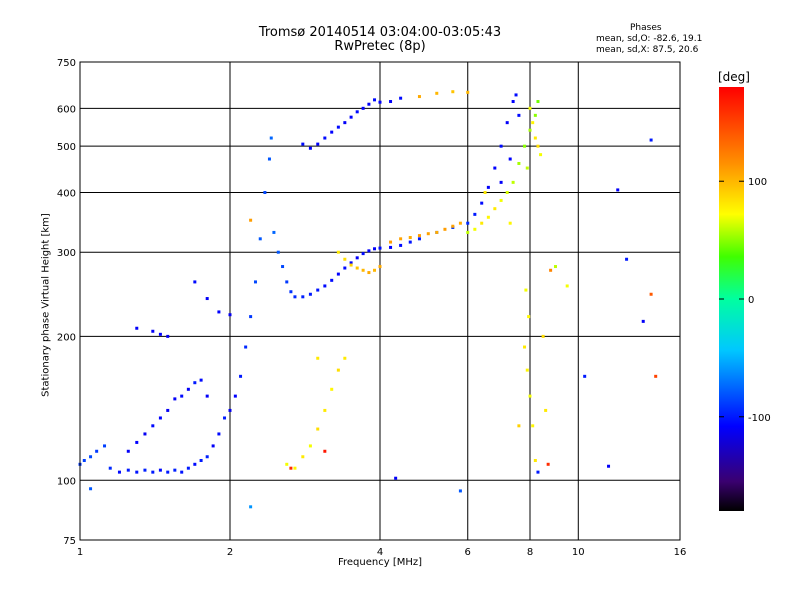  Describe the element at coordinates (380, 552) in the screenshot. I see `x-tick-label: 4` at that location.